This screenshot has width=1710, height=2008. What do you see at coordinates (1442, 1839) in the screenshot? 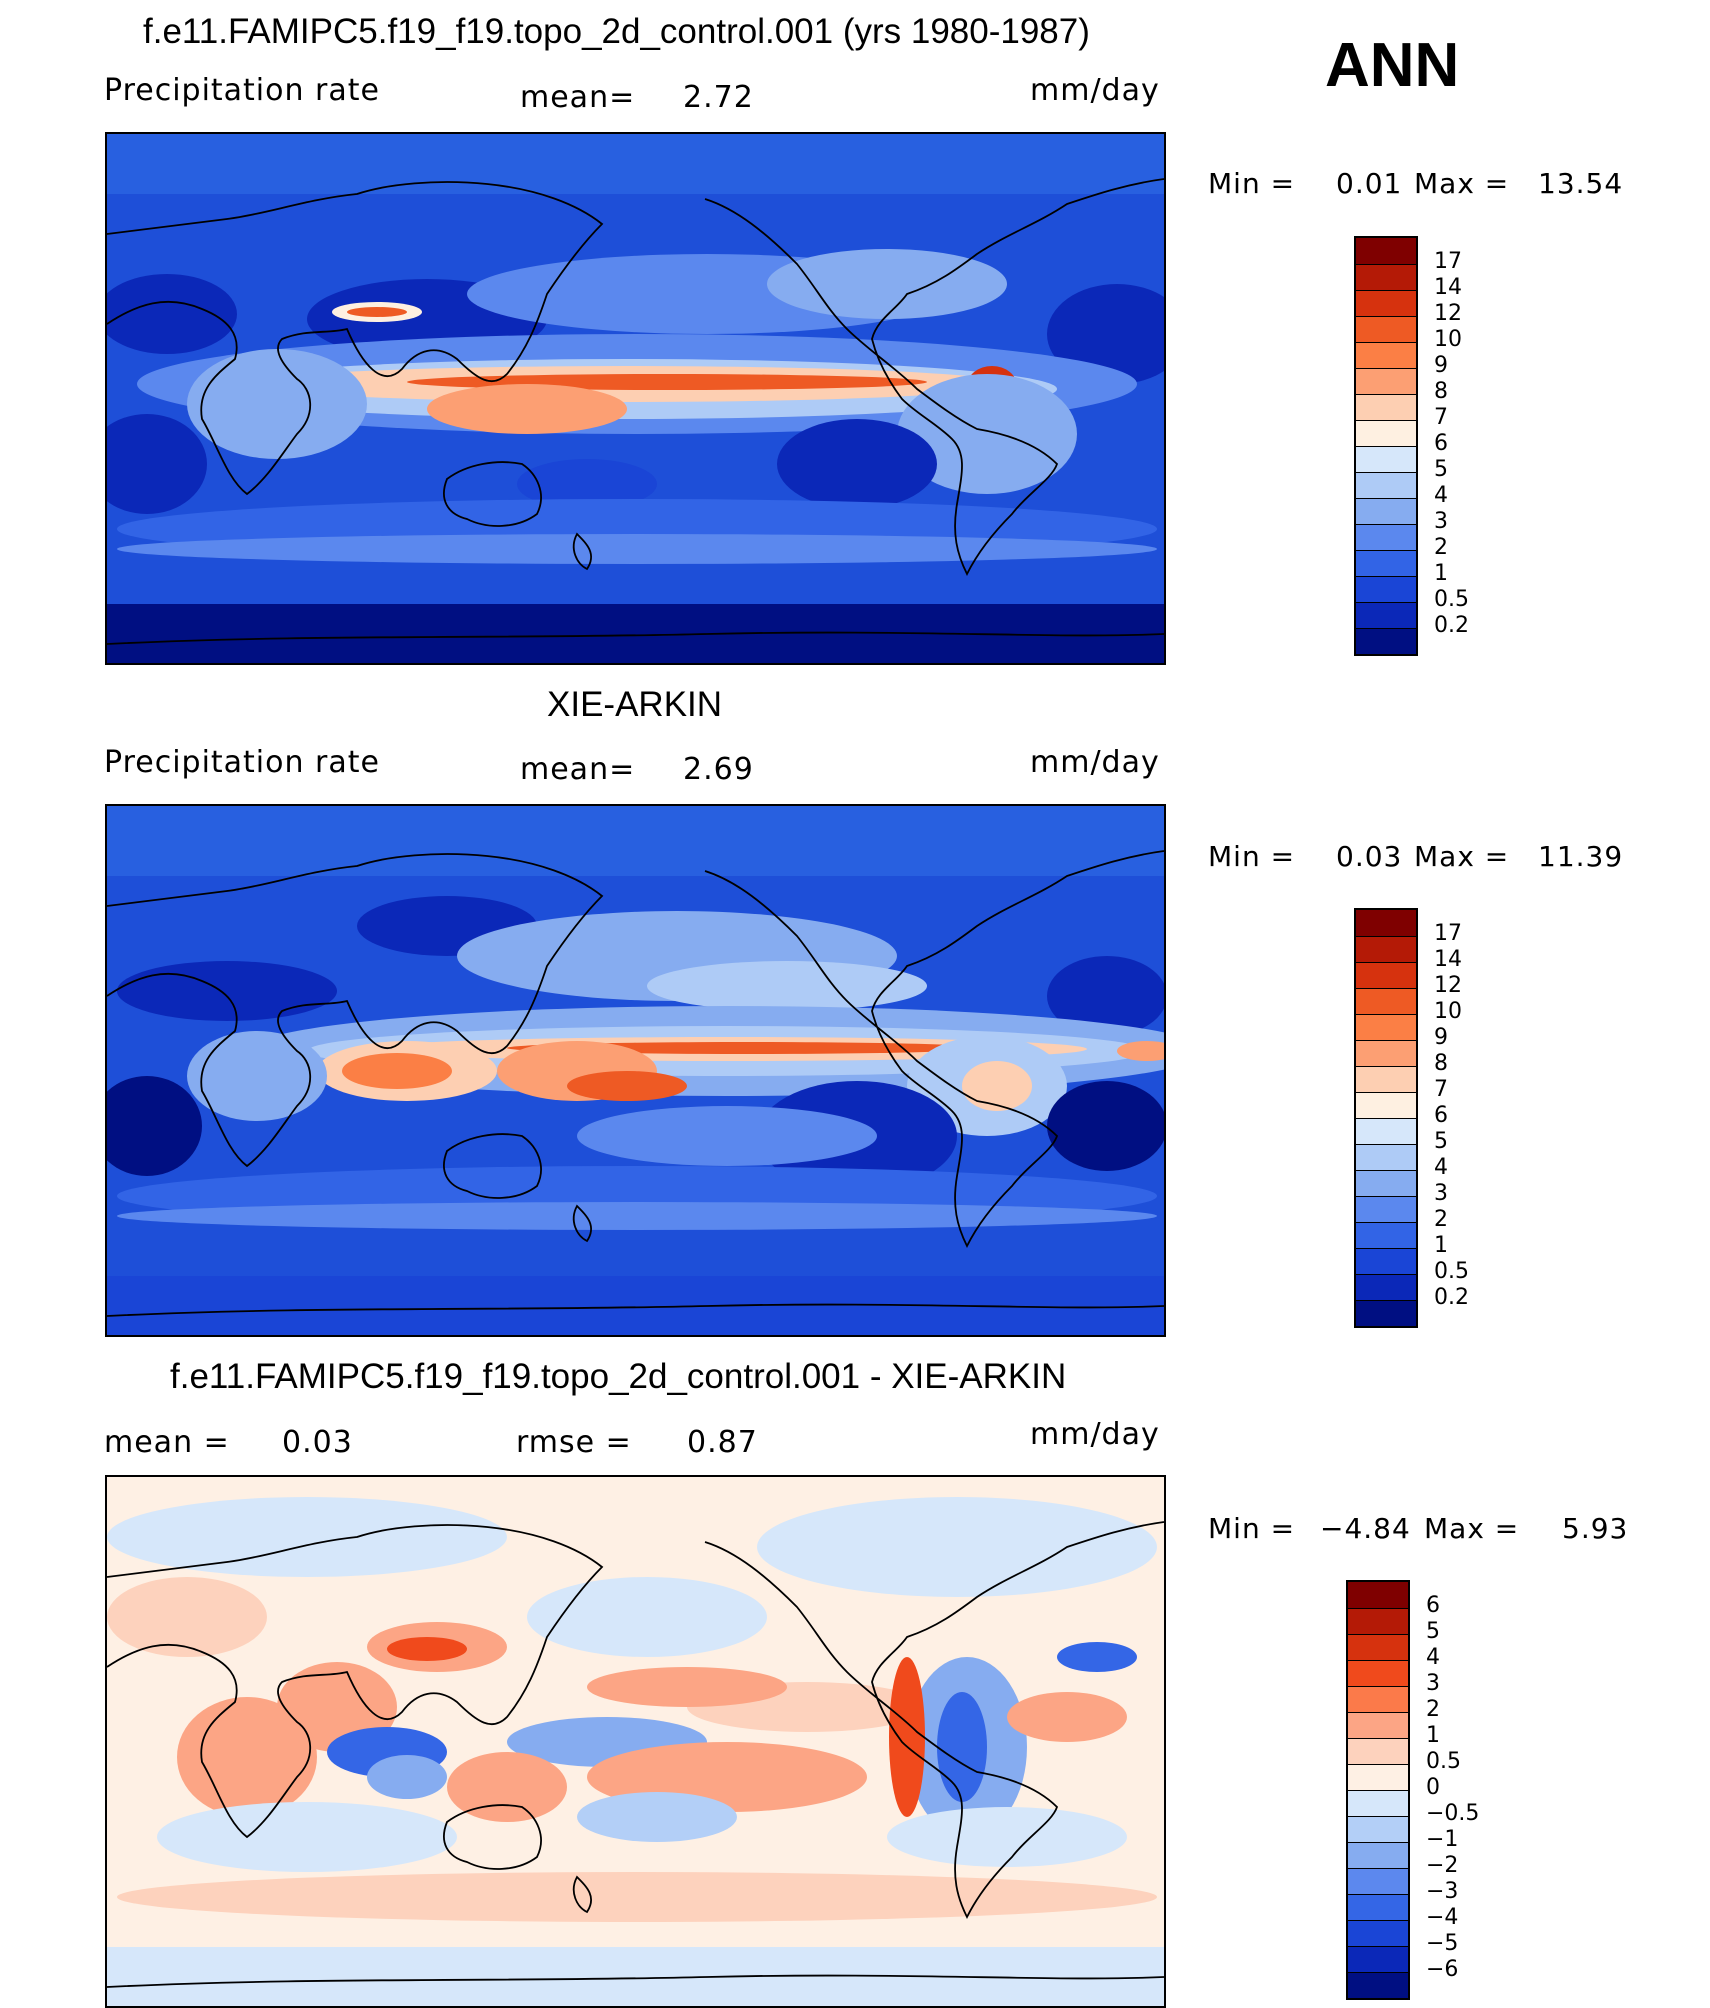
I see `colorbar-tick-label: −1` at bounding box center [1442, 1839].